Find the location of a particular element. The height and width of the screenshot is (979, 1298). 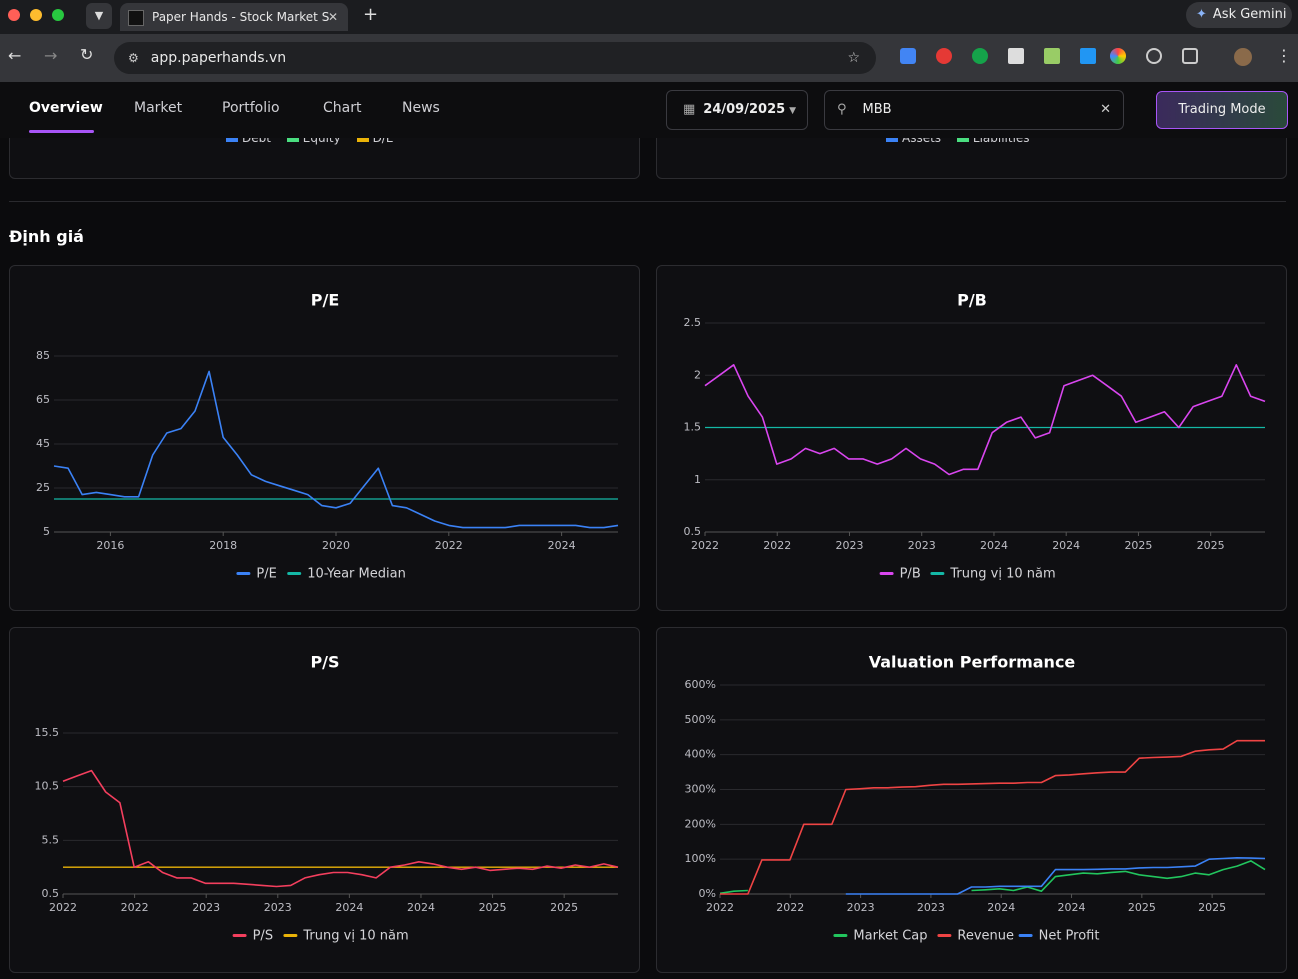

date-text: 24/09/2025 is located at coordinates (744, 109).